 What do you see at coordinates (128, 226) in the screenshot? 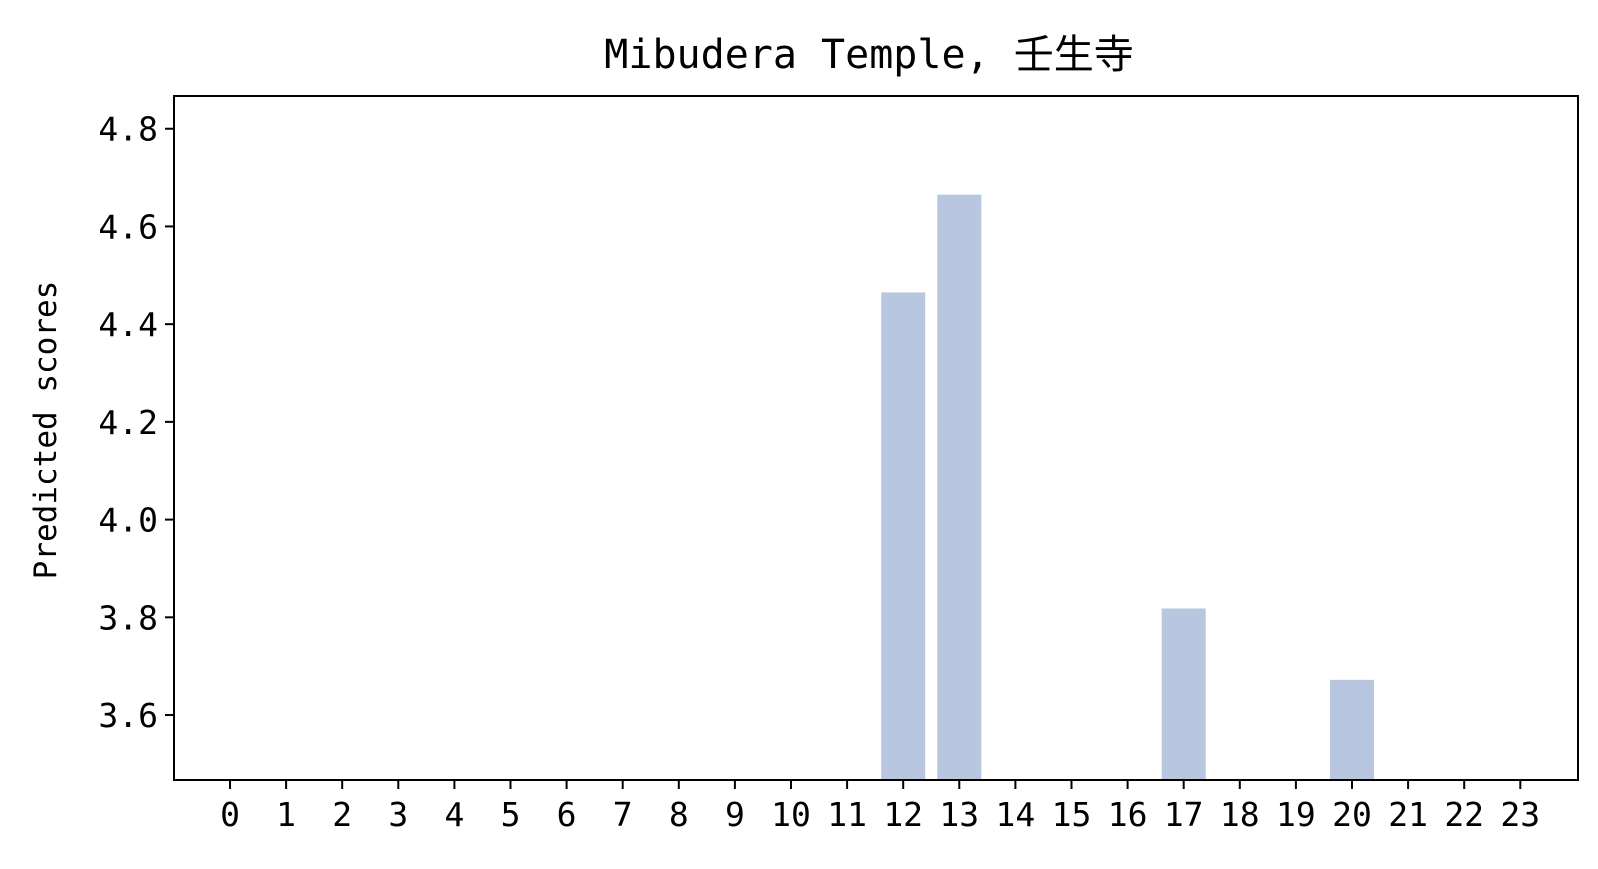
I see `y-tick-label: 4.6` at bounding box center [128, 226].